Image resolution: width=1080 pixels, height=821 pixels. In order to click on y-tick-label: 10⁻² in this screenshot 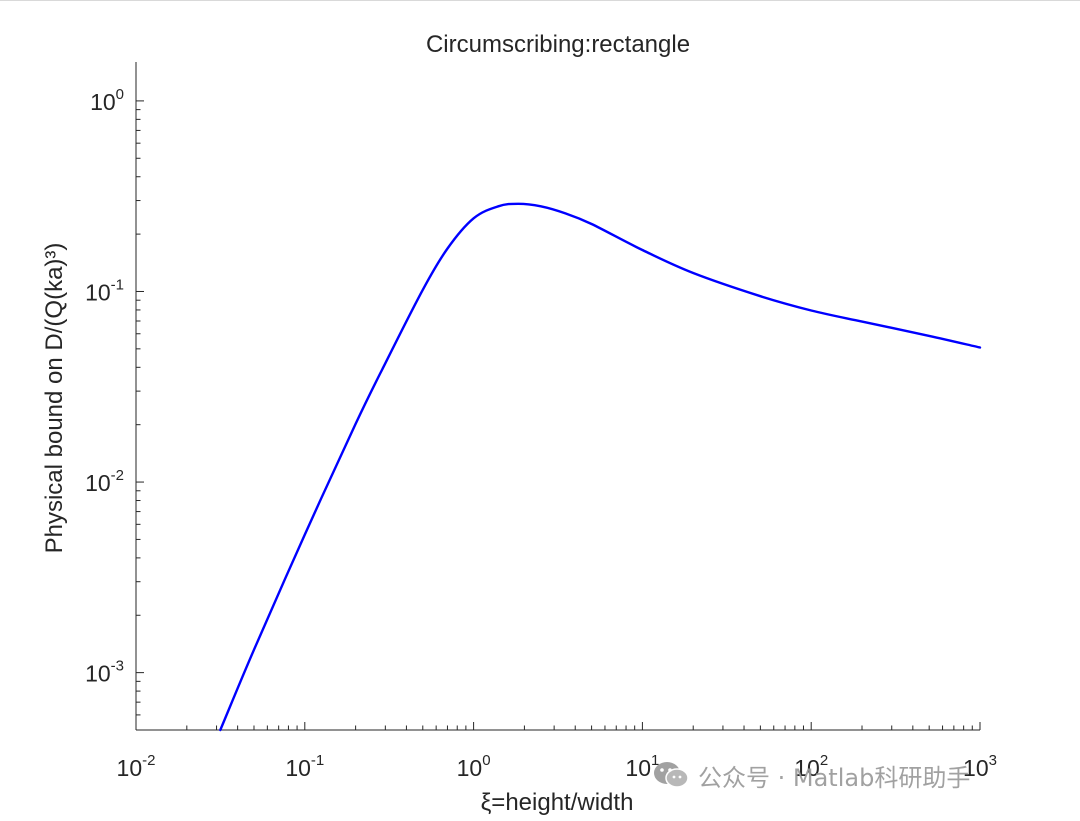, I will do `click(104, 481)`.